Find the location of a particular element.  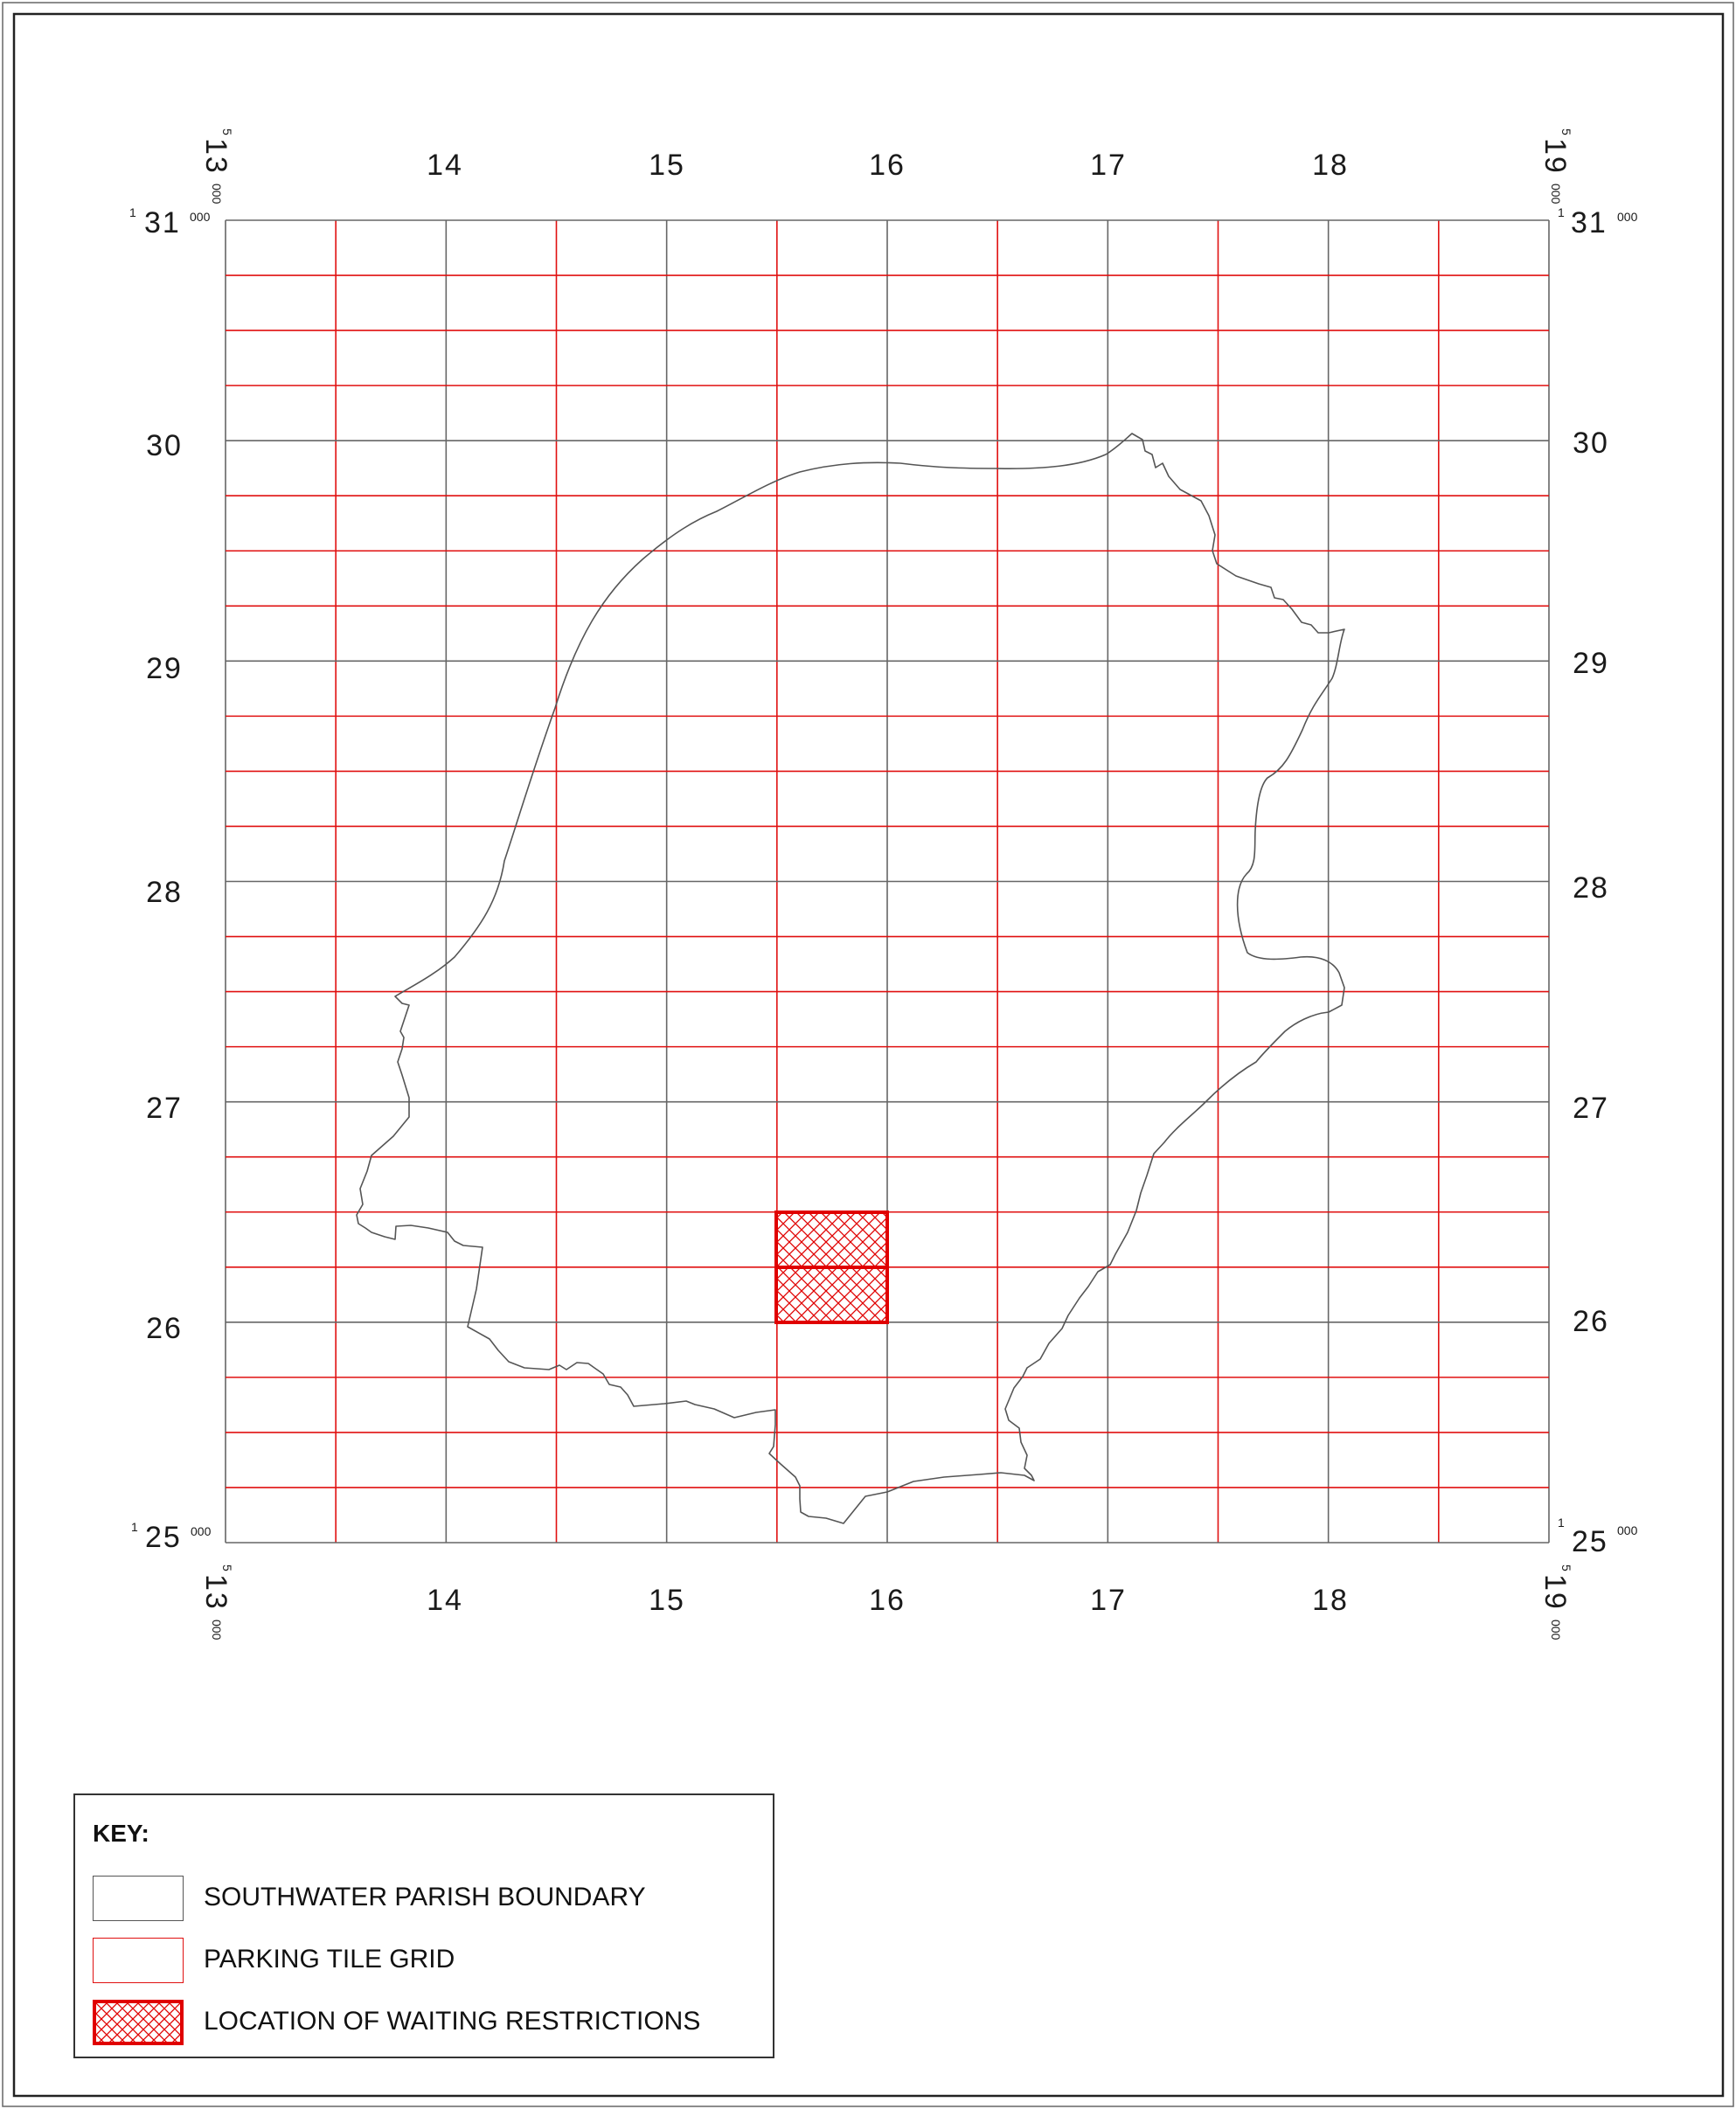

grid-swatch is located at coordinates (138, 1960).